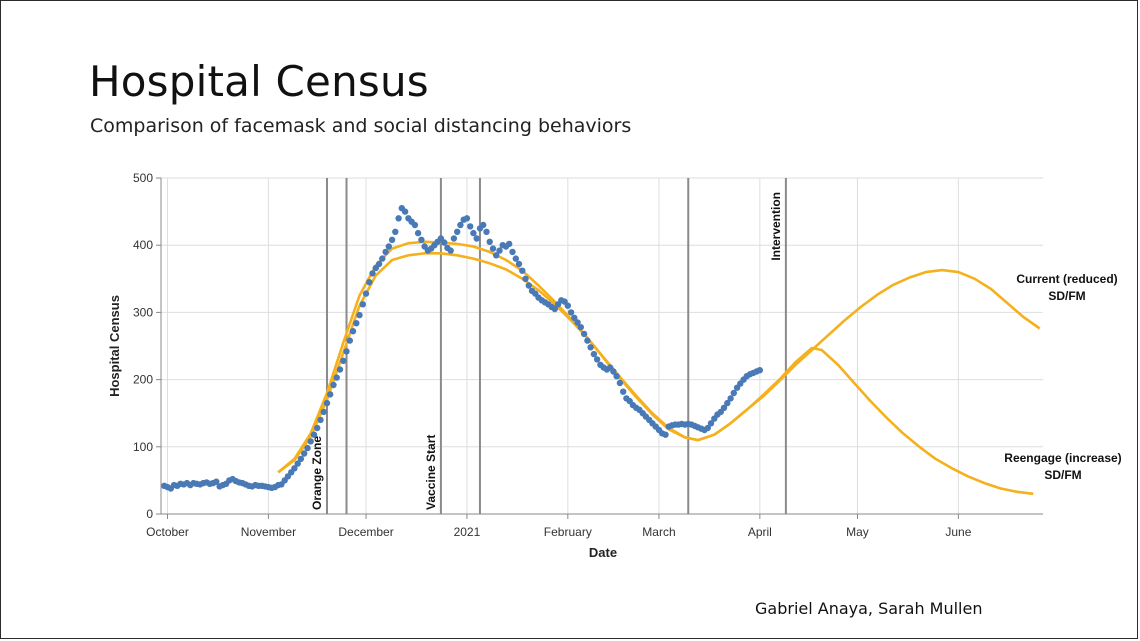 Image resolution: width=1140 pixels, height=641 pixels. What do you see at coordinates (857, 532) in the screenshot?
I see `x-tick-label: May` at bounding box center [857, 532].